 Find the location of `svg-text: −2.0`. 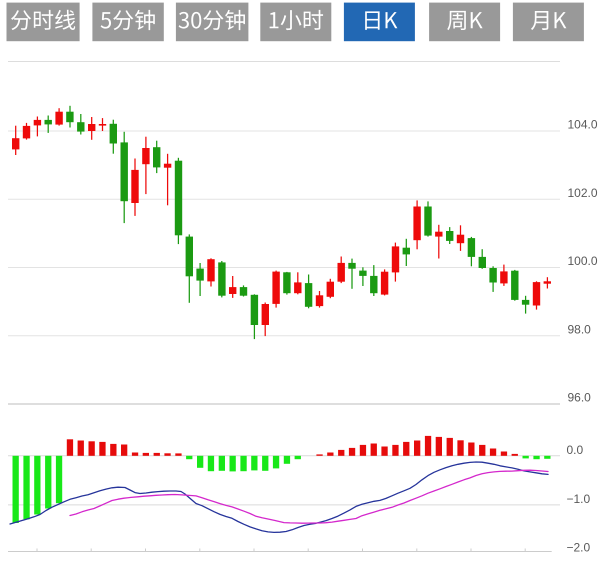

svg-text: −2.0 is located at coordinates (579, 548).